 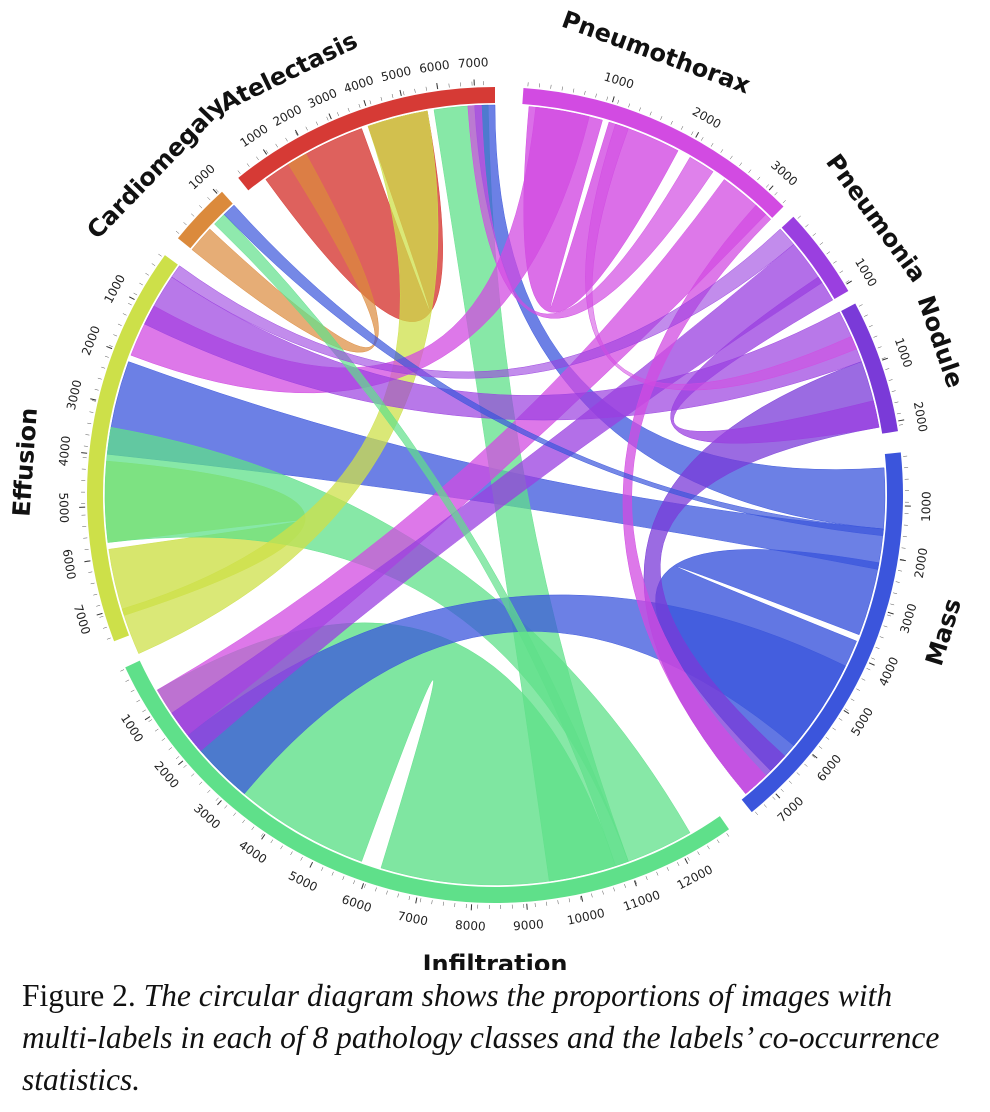 I want to click on tick-label: 11000, so click(x=641, y=901).